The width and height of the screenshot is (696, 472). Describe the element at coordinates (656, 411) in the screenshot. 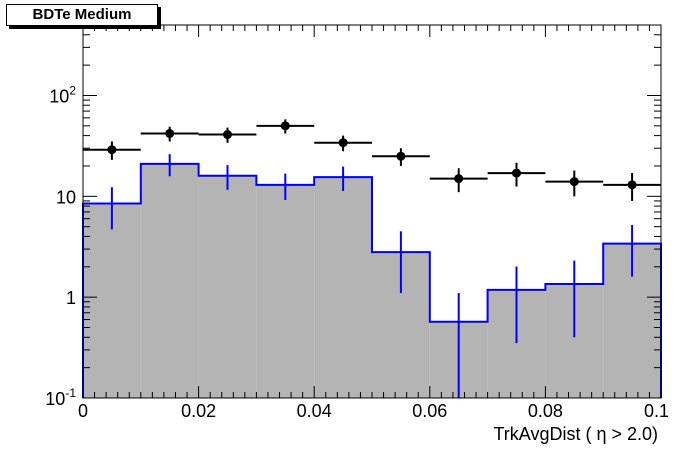

I see `x-tick-label: 0.1` at that location.